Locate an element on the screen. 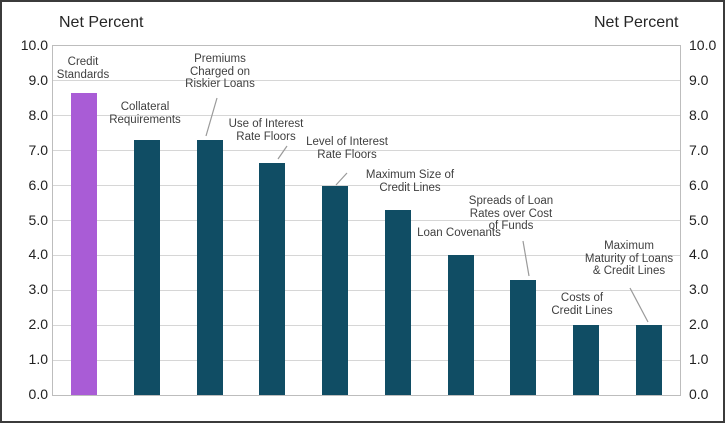 This screenshot has height=423, width=725. bar-label-use-of-interest-rate-floors: Use of Interest Rate Floors is located at coordinates (266, 130).